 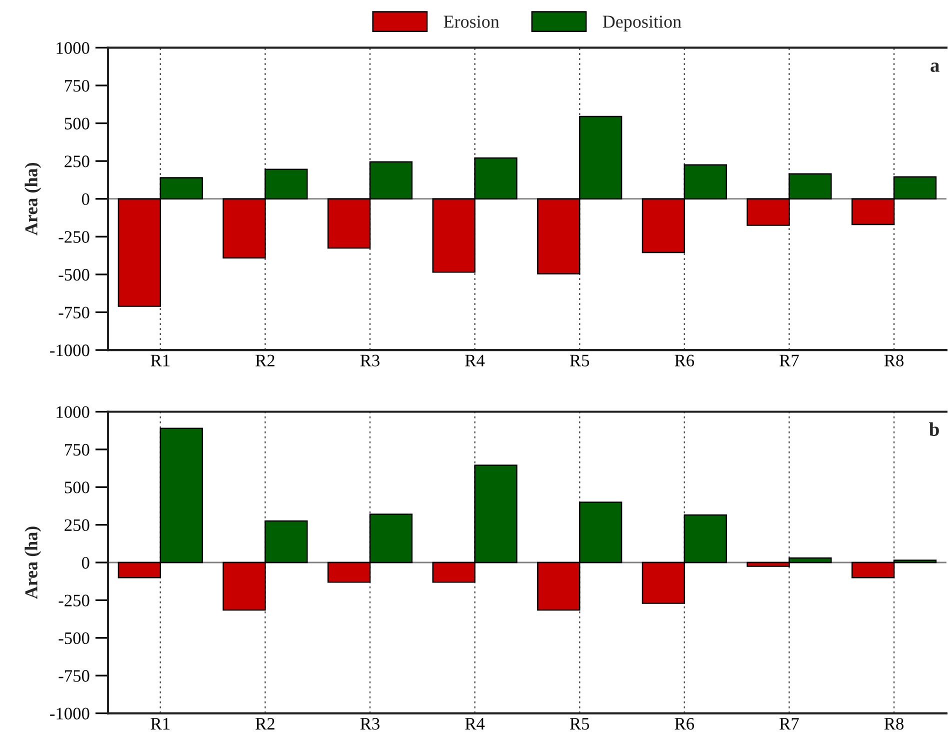 What do you see at coordinates (472, 22) in the screenshot?
I see `legend-label: Erosion` at bounding box center [472, 22].